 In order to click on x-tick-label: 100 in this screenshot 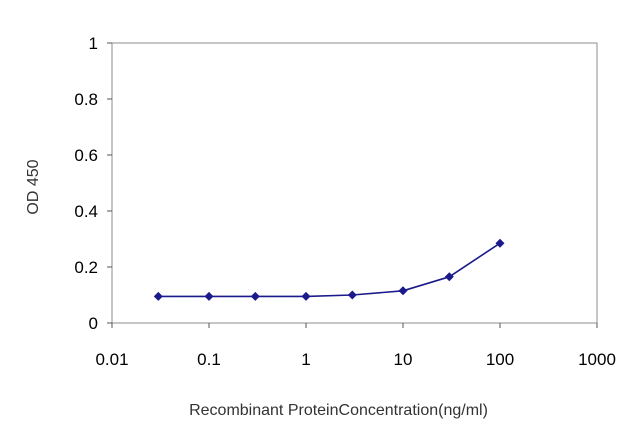, I will do `click(500, 359)`.